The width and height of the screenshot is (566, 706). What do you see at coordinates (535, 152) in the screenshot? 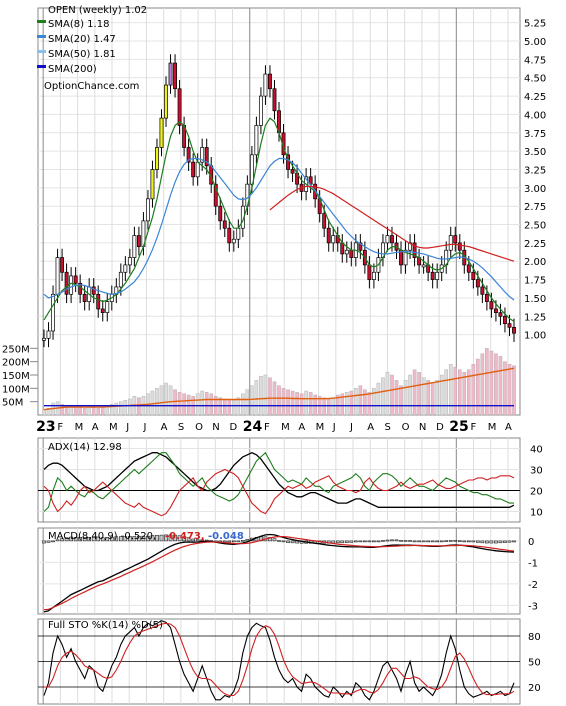
I see `price-tick-label: 3.50` at bounding box center [535, 152].